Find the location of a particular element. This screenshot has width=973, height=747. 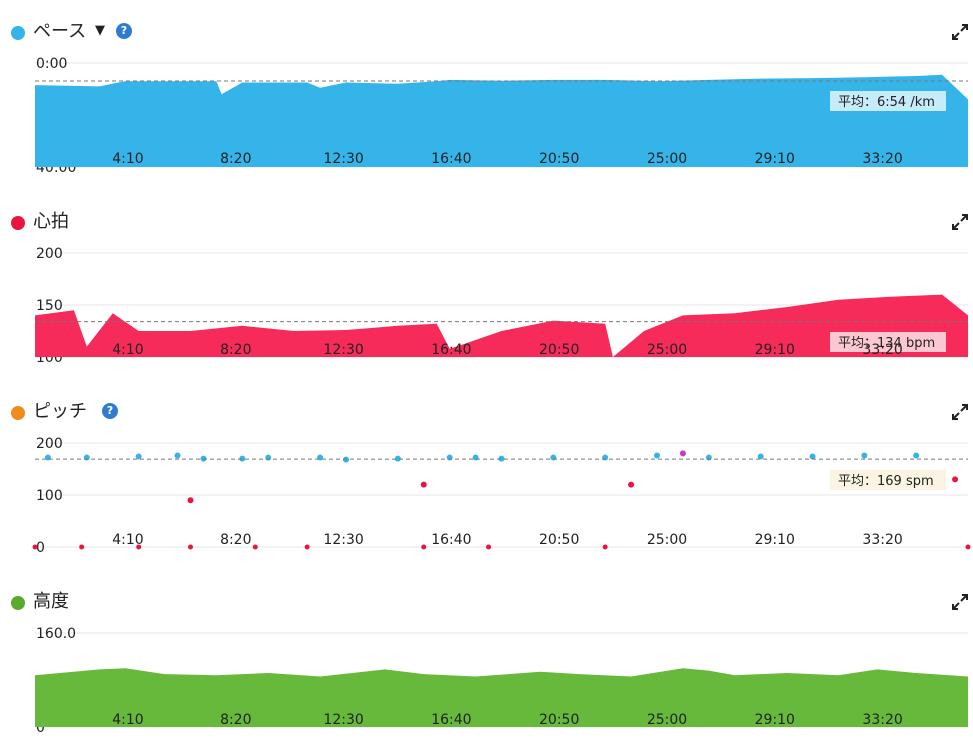

y-tick-label: 150 is located at coordinates (49, 306).